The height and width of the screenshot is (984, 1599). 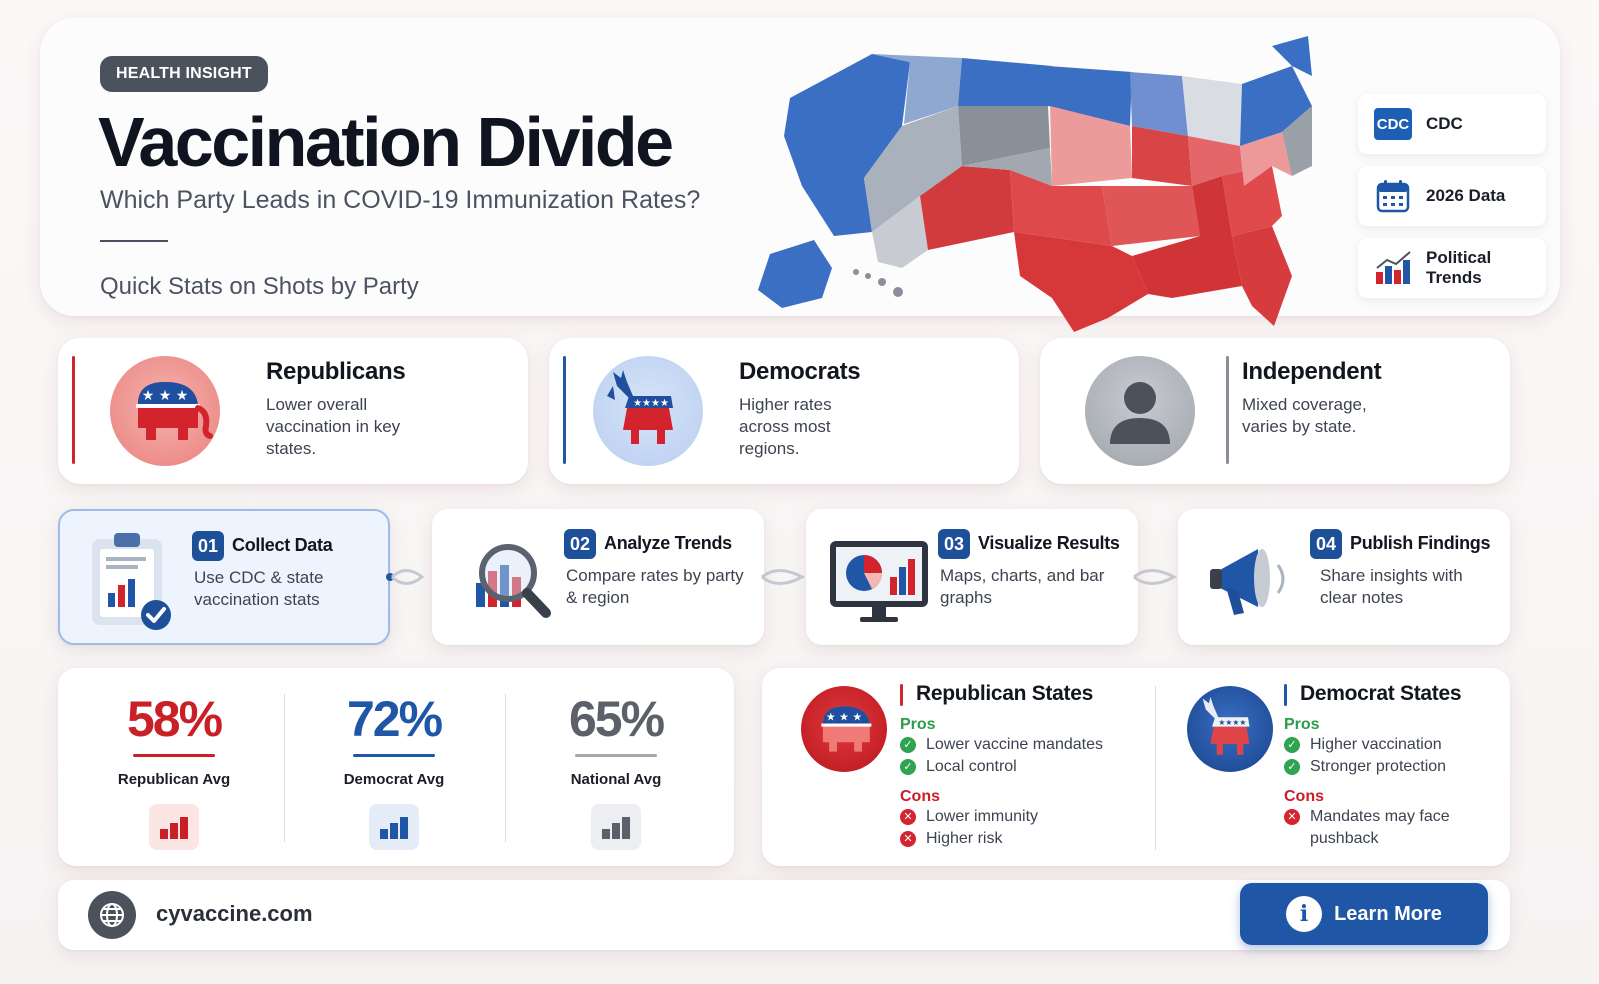 What do you see at coordinates (1001, 745) in the screenshot?
I see `pro-item: ✓ Lower vaccine mandates` at bounding box center [1001, 745].